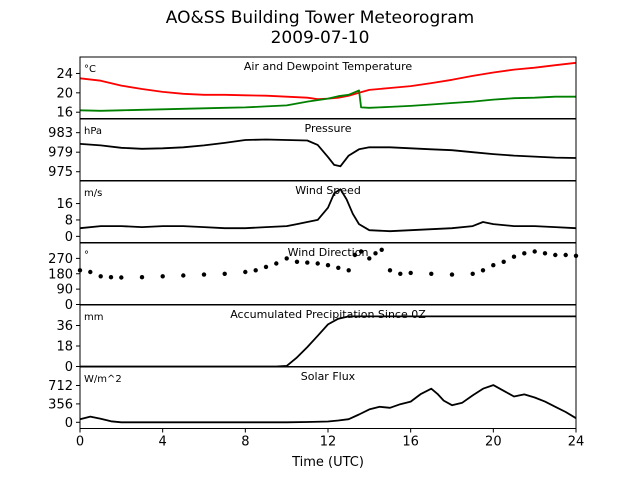 This screenshot has height=480, width=640. I want to click on ytick-label: 36, so click(64, 326).